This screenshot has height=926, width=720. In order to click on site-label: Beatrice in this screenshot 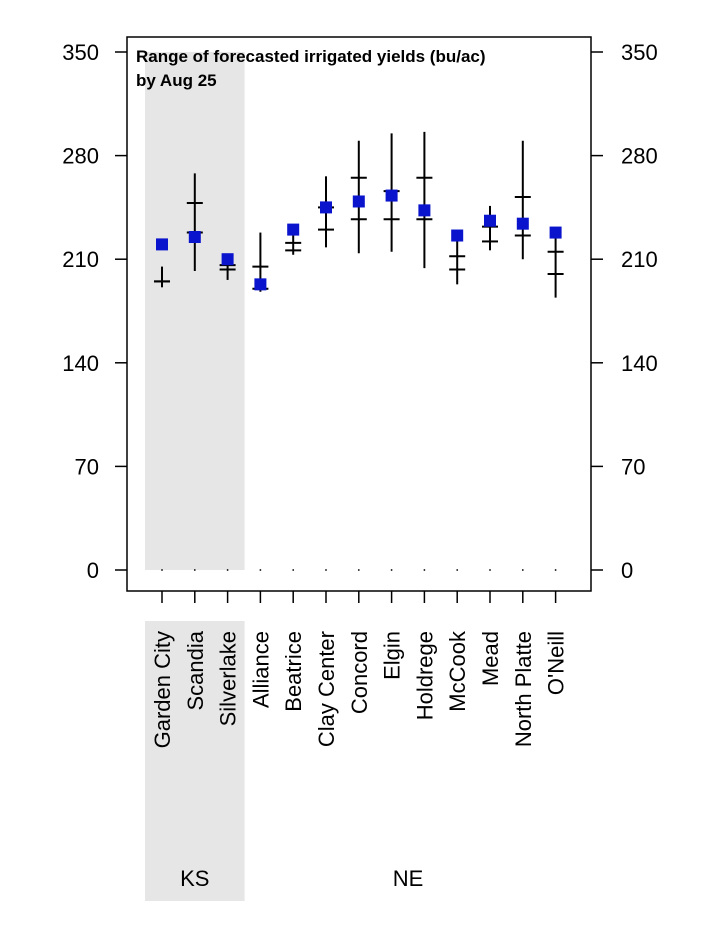, I will do `click(293, 671)`.